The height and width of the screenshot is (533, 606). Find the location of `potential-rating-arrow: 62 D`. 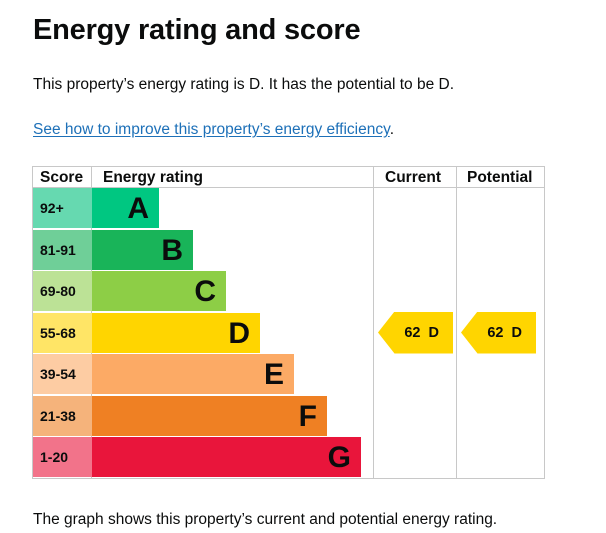

potential-rating-arrow: 62 D is located at coordinates (498, 332).